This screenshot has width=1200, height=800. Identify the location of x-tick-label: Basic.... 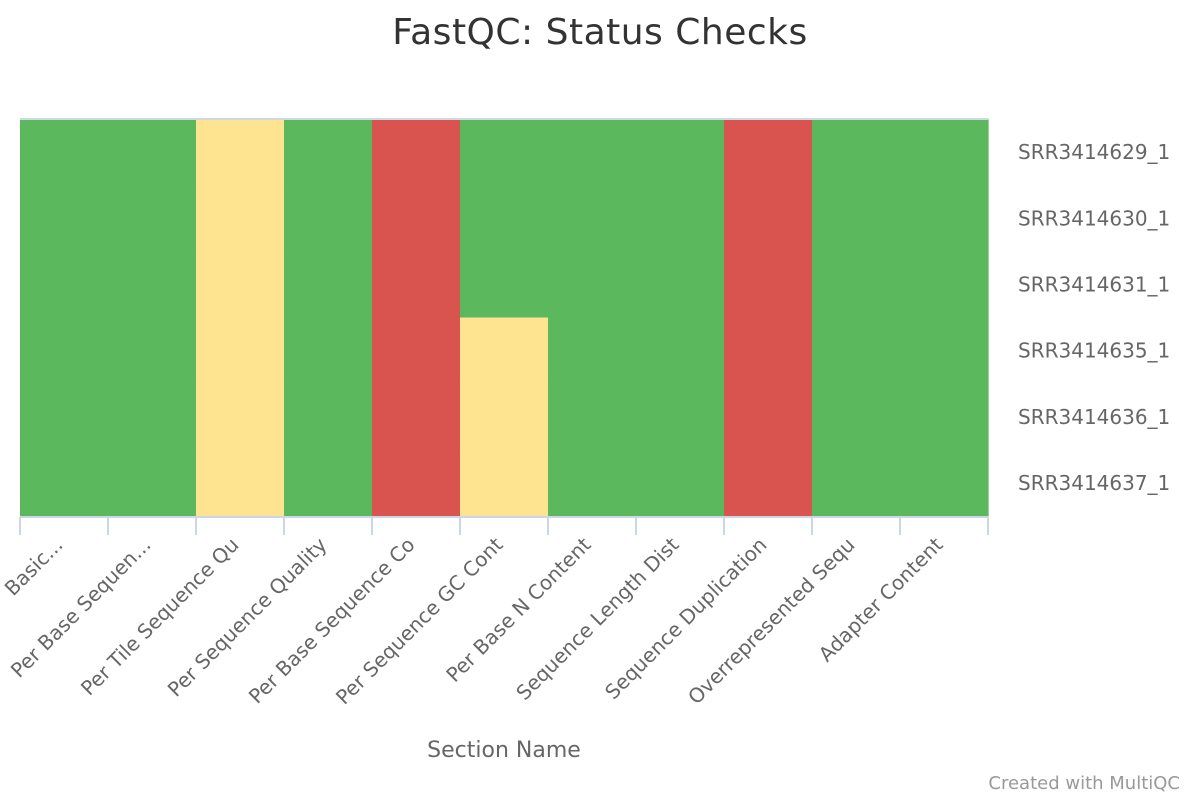
(34, 567).